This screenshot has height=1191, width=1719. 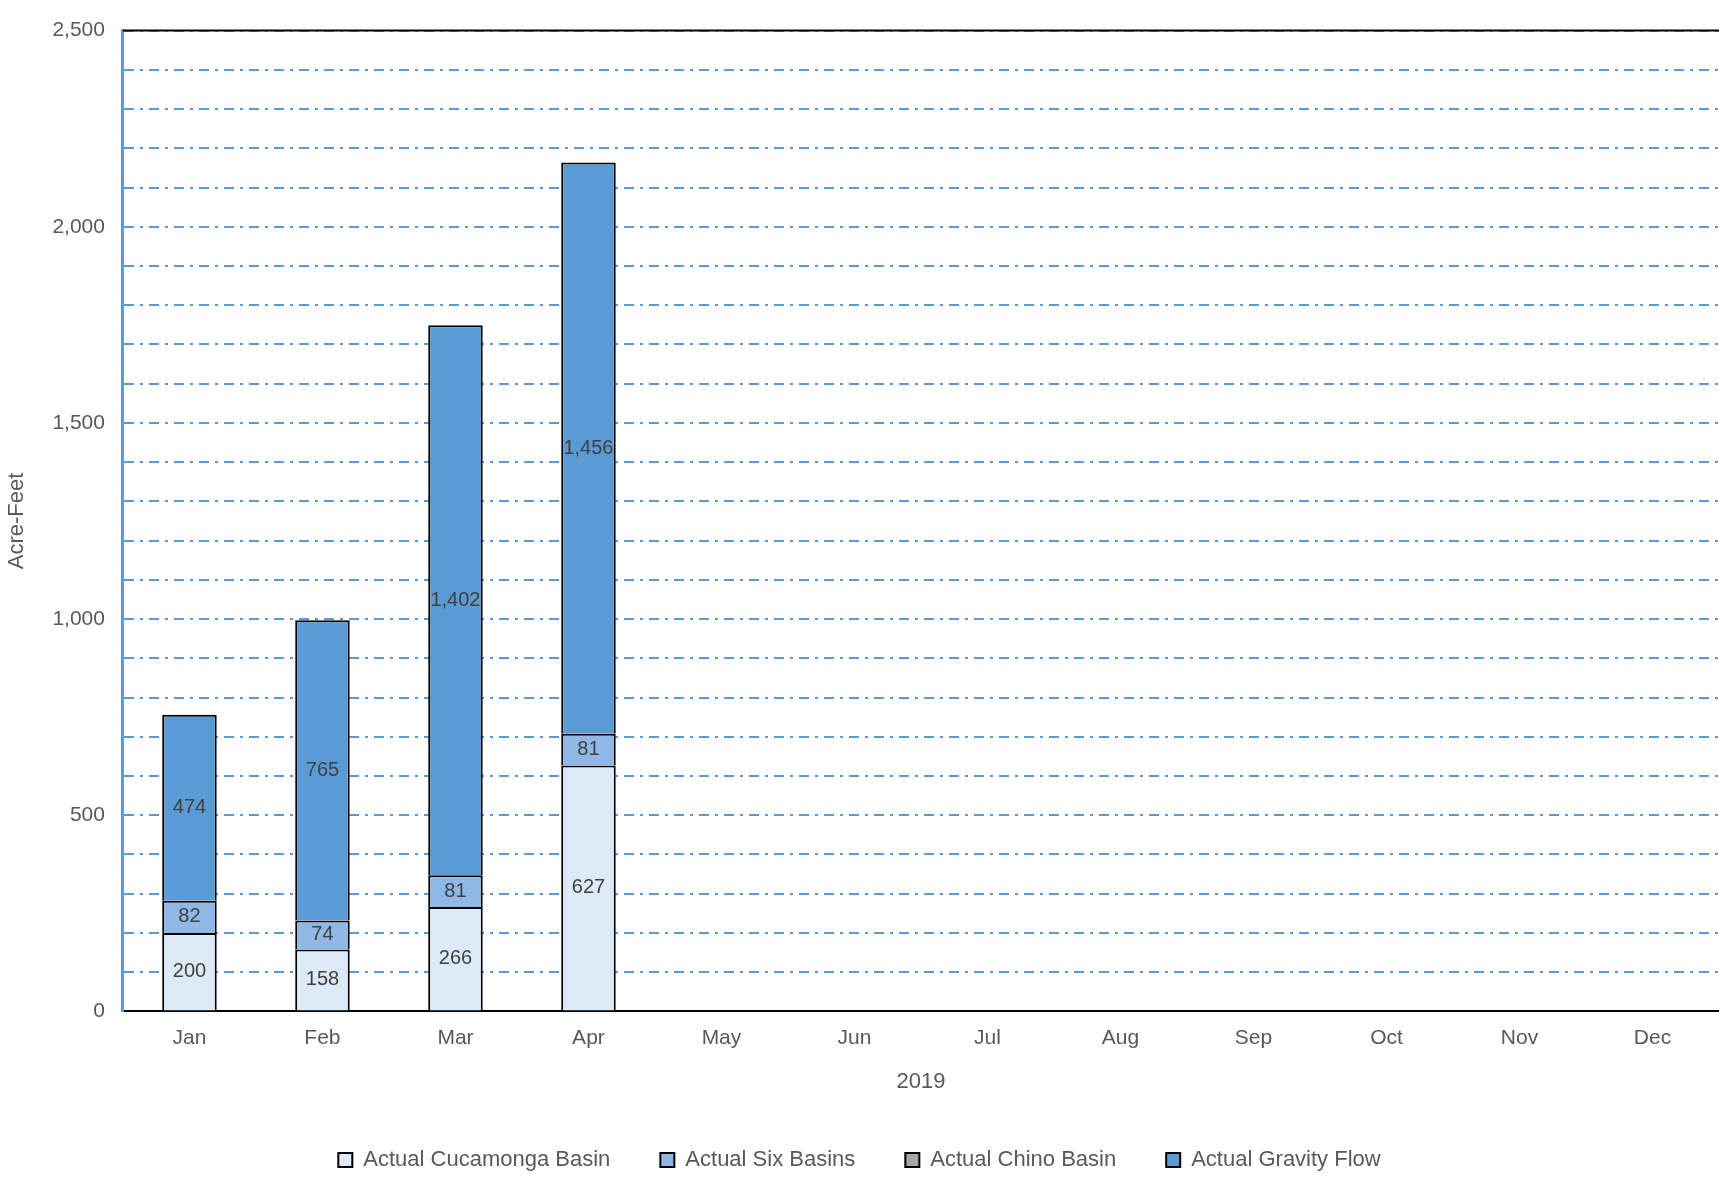 What do you see at coordinates (1286, 1159) in the screenshot?
I see `legend-label: Actual Gravity Flow` at bounding box center [1286, 1159].